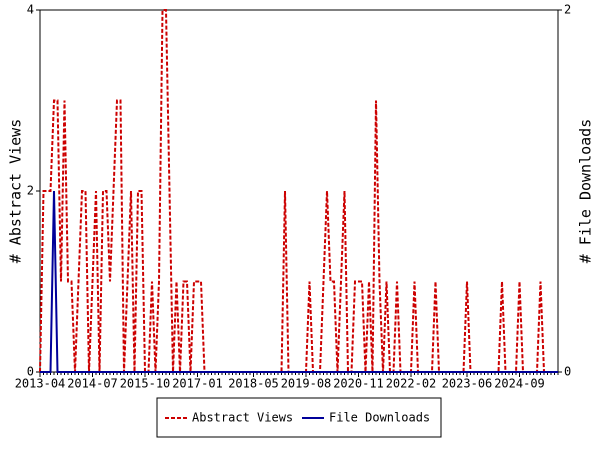 This screenshot has width=600, height=450. Describe the element at coordinates (379, 418) in the screenshot. I see `legend-label: File Downloads` at that location.